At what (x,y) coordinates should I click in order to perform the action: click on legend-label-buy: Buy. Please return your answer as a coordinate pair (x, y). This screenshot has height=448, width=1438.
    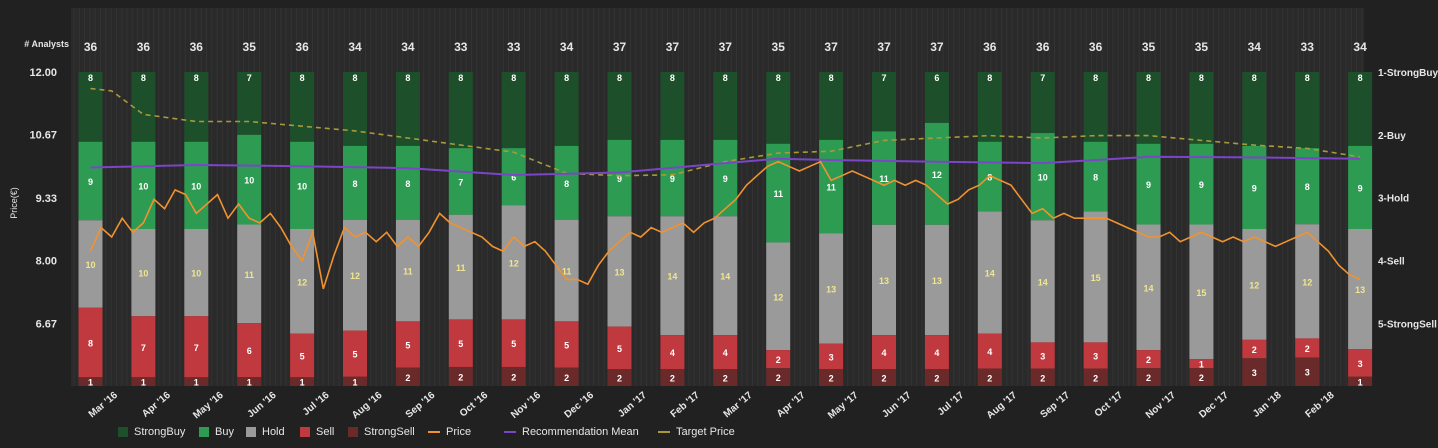
    Looking at the image, I should click on (224, 432).